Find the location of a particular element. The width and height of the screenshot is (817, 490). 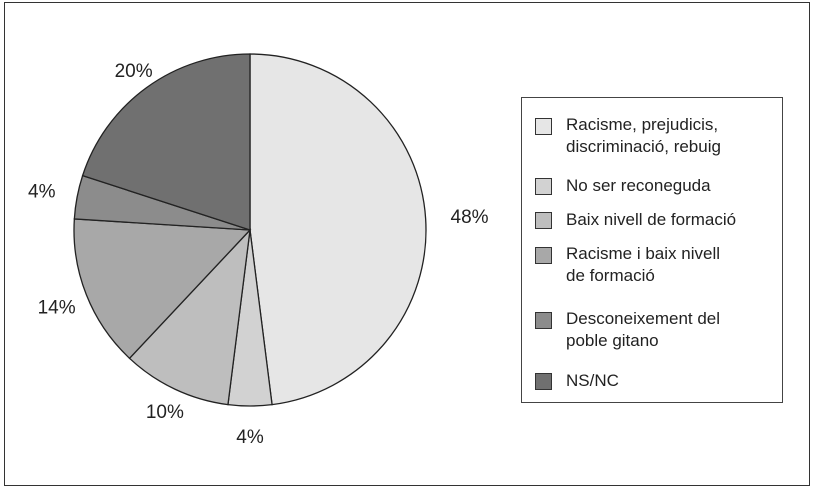

slice-value-label: 10% is located at coordinates (165, 412).